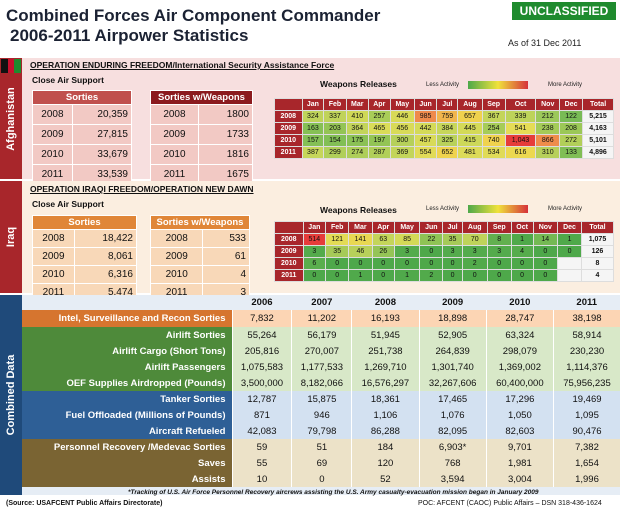  What do you see at coordinates (226, 274) in the screenshot?
I see `row-value: 4` at bounding box center [226, 274].